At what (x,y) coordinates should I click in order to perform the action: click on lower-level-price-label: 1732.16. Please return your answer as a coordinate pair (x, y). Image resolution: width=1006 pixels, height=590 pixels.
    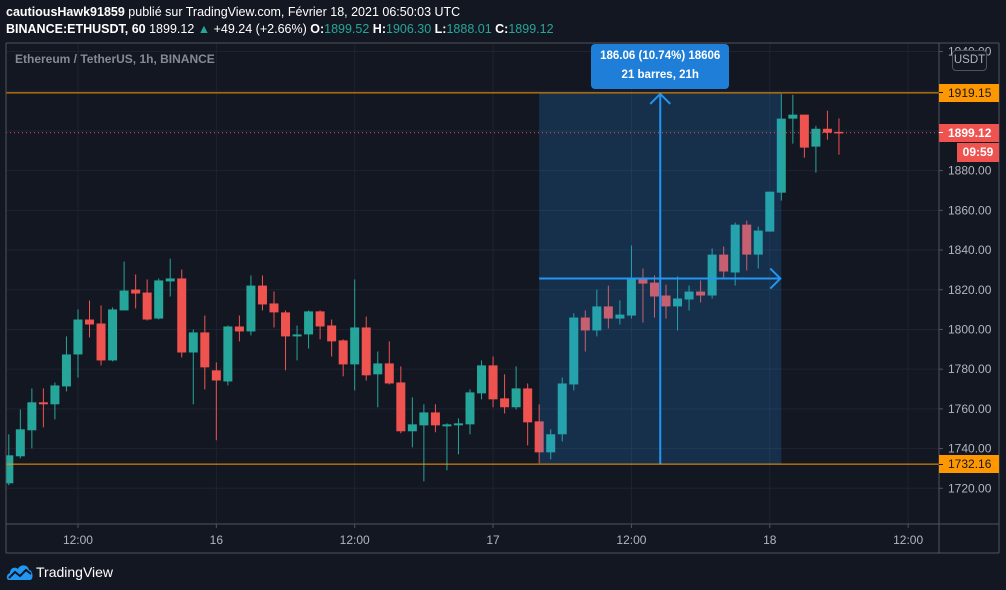
    Looking at the image, I should click on (969, 464).